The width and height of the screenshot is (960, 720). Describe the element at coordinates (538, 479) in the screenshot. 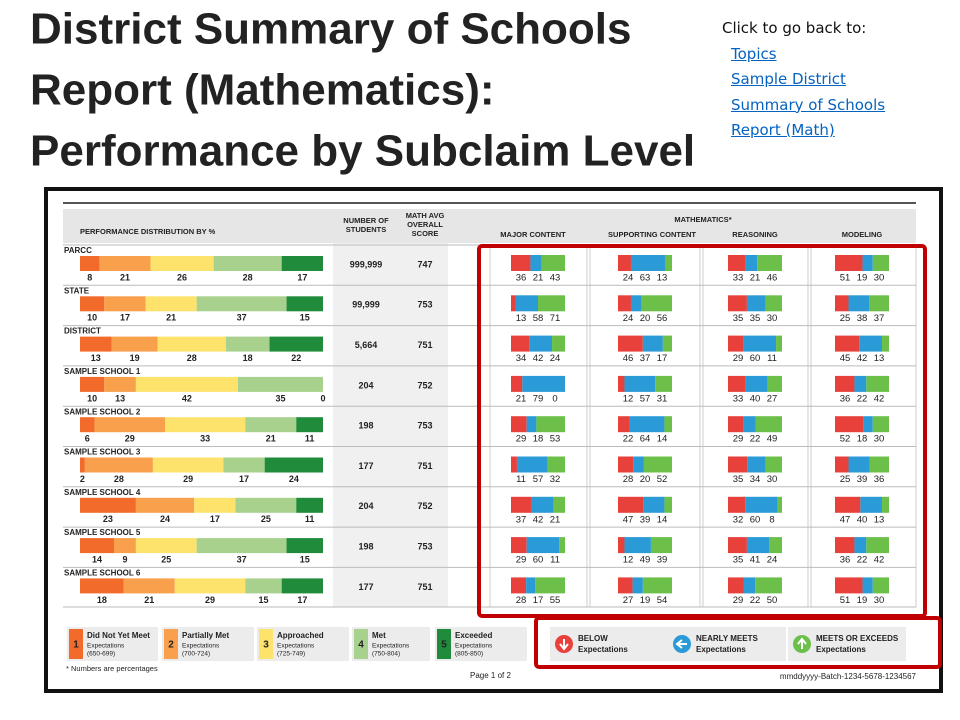

I see `subclaim-label: 57` at that location.